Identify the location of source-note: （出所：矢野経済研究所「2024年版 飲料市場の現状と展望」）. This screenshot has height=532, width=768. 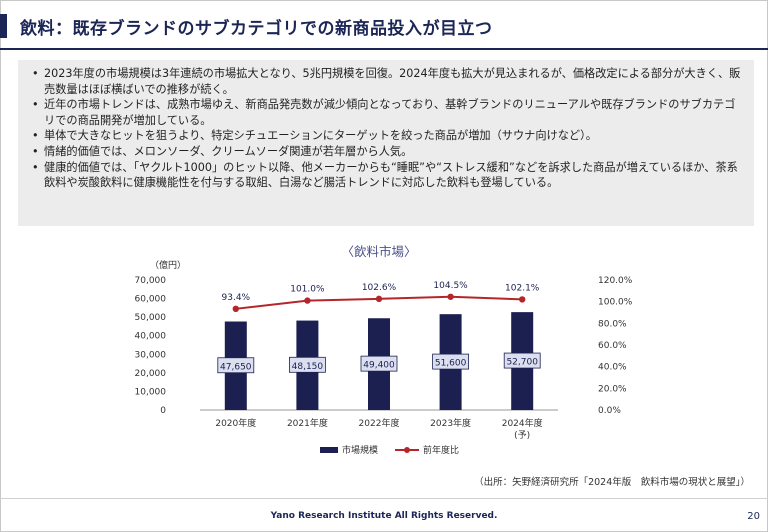
(612, 482).